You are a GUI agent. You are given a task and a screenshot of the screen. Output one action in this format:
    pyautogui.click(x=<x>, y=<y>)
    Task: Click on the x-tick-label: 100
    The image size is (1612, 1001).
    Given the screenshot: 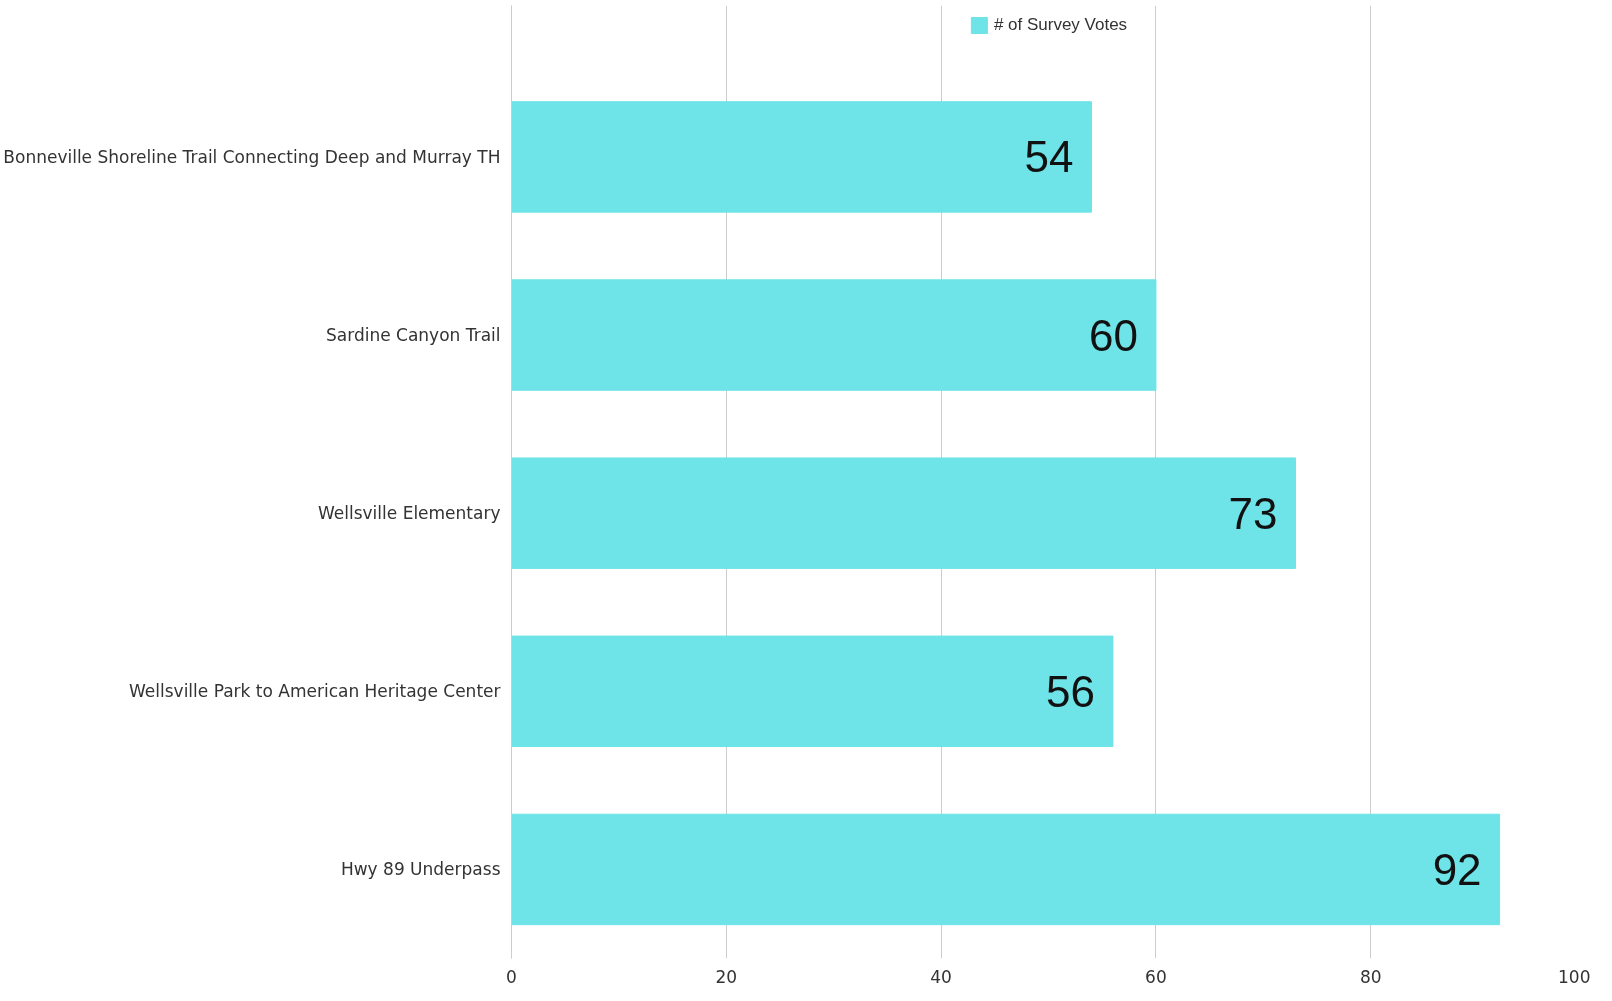 What is the action you would take?
    pyautogui.click(x=1574, y=976)
    